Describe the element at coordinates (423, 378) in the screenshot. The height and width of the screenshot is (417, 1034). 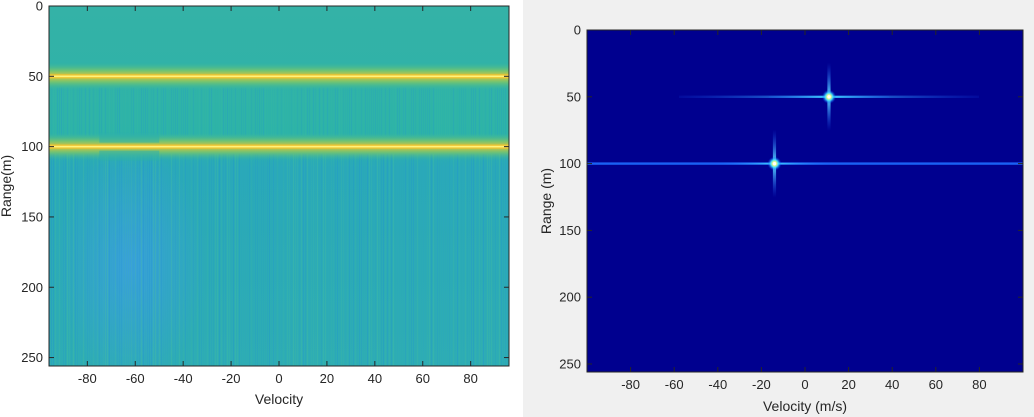
I see `left-x-tick-label: 60` at that location.